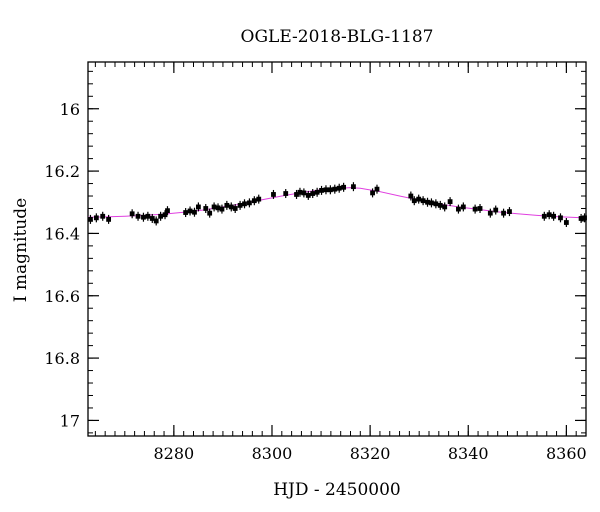 This screenshot has height=512, width=600. I want to click on y-tick-label: 16.4, so click(62, 233).